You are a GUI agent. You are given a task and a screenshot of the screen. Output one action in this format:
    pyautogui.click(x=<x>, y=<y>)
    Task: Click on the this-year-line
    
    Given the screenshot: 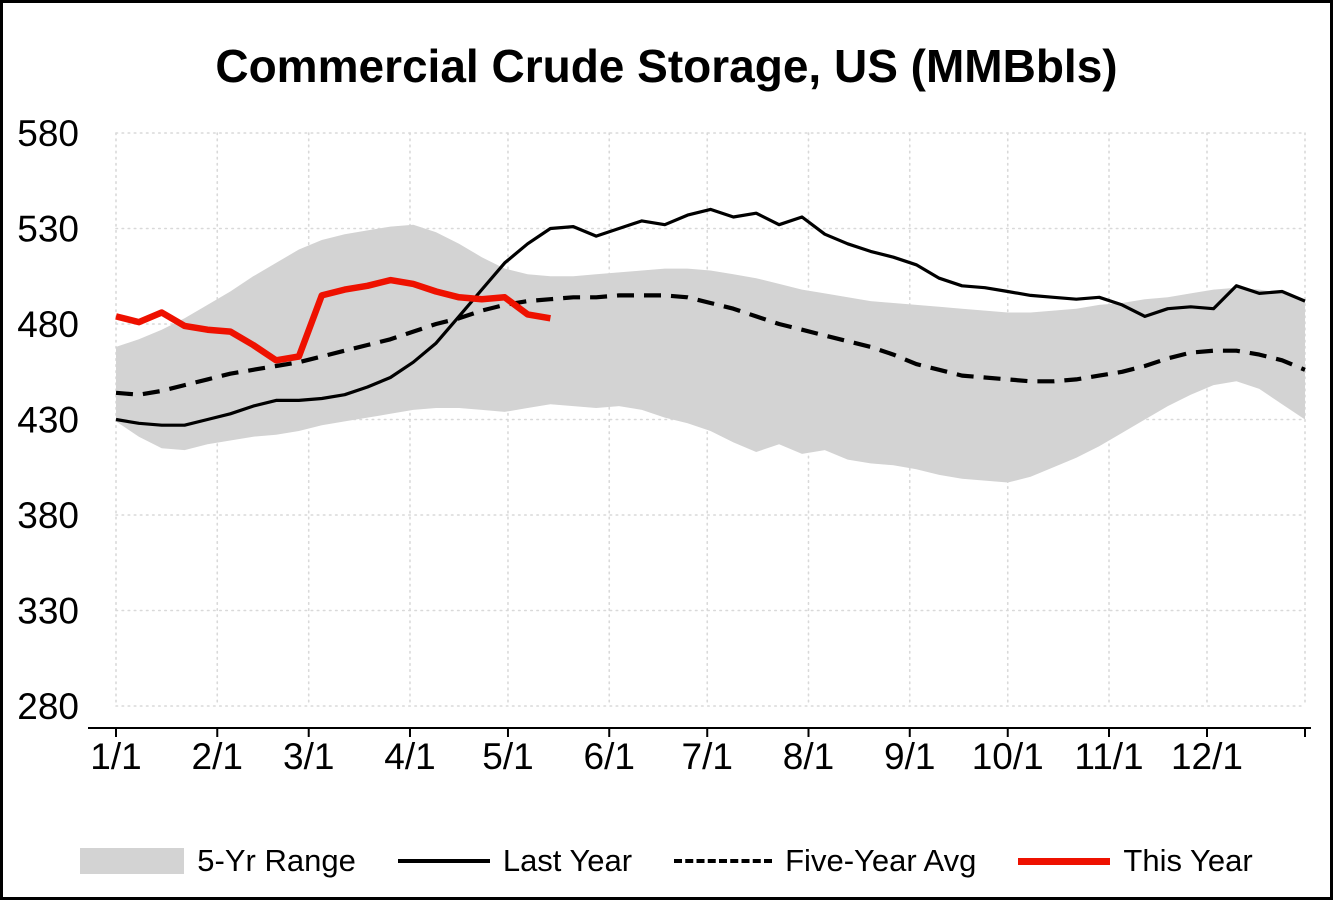 What is the action you would take?
    pyautogui.click(x=333, y=320)
    